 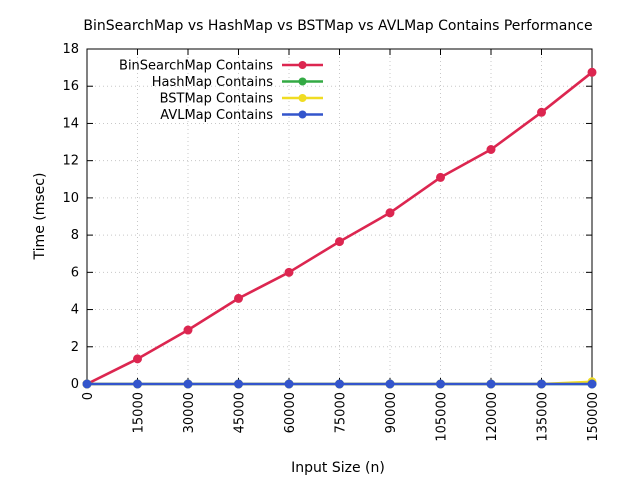 What do you see at coordinates (70, 123) in the screenshot?
I see `y-tick-label: 14` at bounding box center [70, 123].